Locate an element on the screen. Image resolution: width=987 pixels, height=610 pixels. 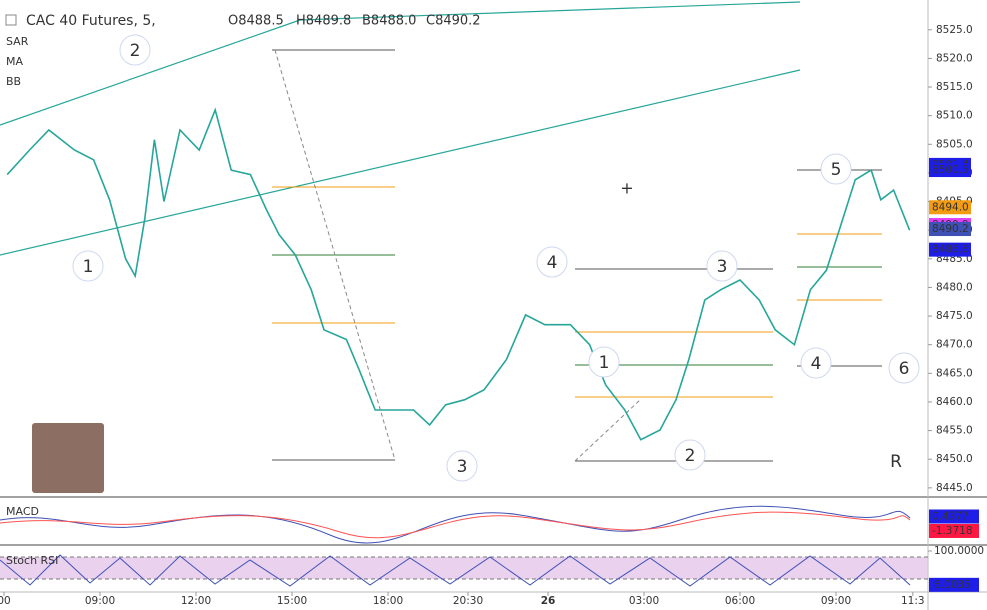
ohlc-high: H8489.8 is located at coordinates (323, 21).